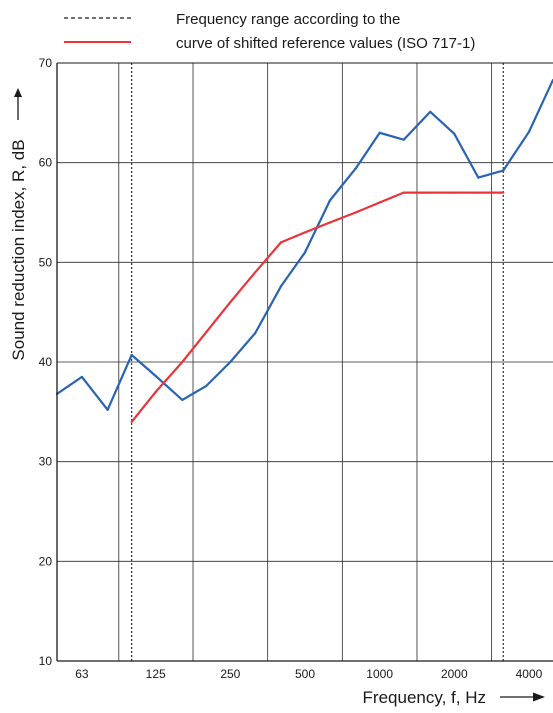 This screenshot has height=713, width=553. I want to click on y-tick-label: 20, so click(46, 561).